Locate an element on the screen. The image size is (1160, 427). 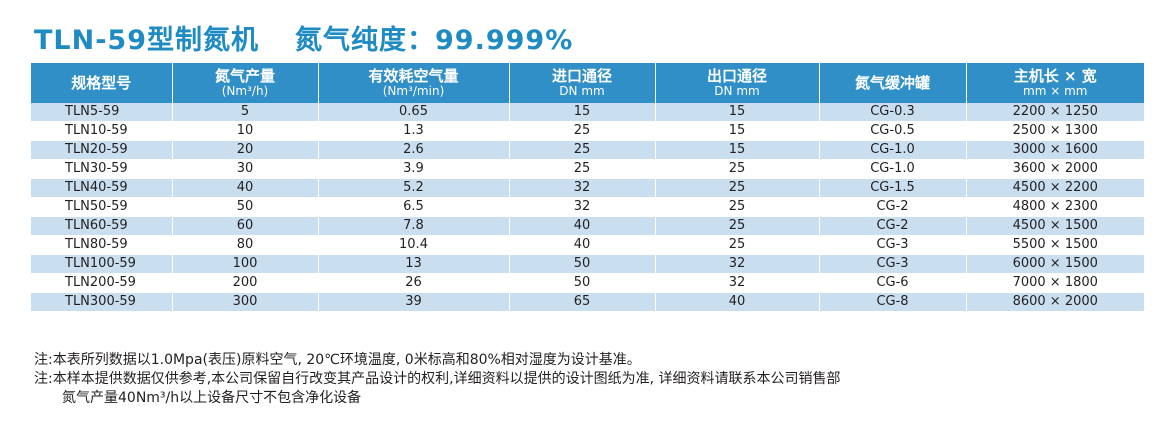
table-cell: TLN40-59 is located at coordinates (102, 188).